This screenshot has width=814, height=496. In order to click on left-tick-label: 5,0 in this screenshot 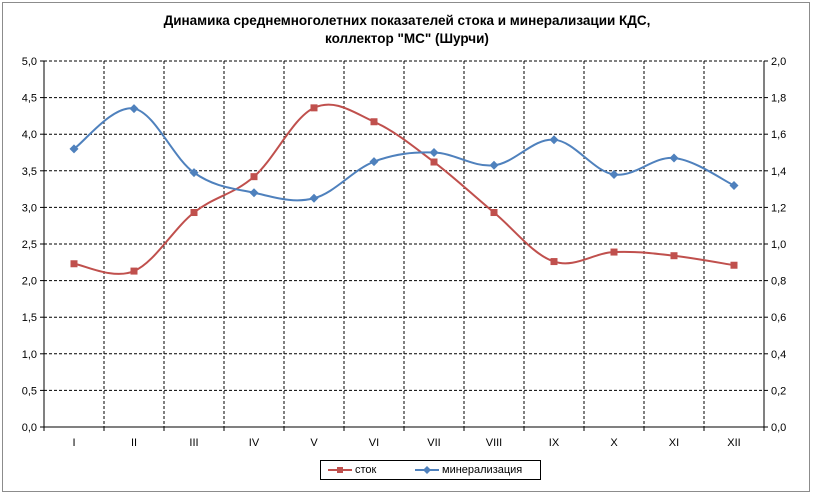, I will do `click(29, 62)`.